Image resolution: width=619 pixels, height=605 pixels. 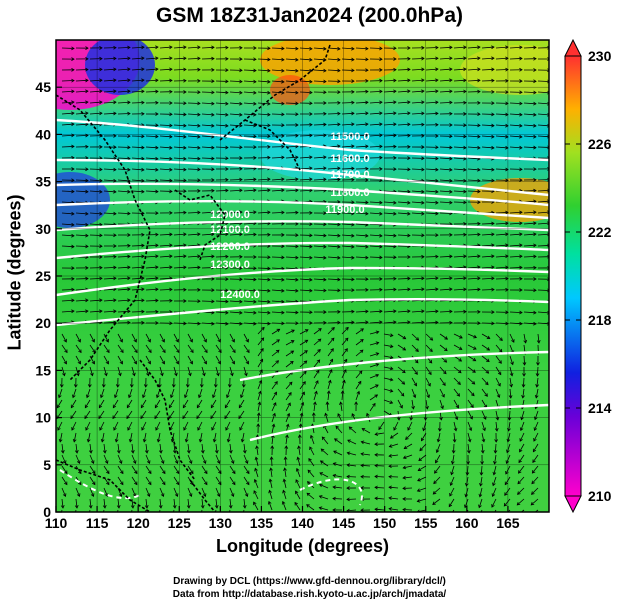 What do you see at coordinates (14, 272) in the screenshot?
I see `y-axis-label: Latitude (degrees)` at bounding box center [14, 272].